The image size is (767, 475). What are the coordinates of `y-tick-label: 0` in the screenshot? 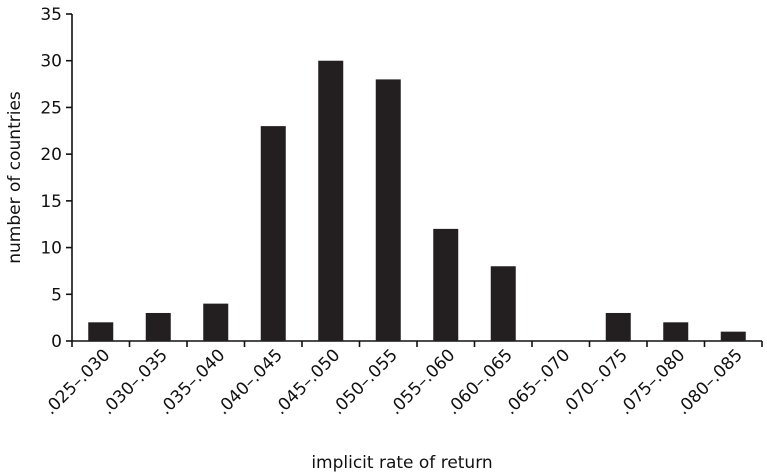 It's located at (56, 342).